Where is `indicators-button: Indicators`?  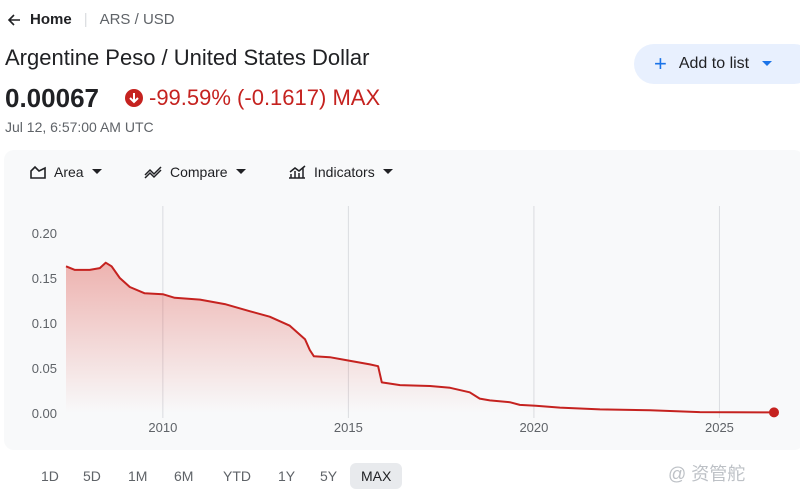
indicators-button: Indicators is located at coordinates (340, 172).